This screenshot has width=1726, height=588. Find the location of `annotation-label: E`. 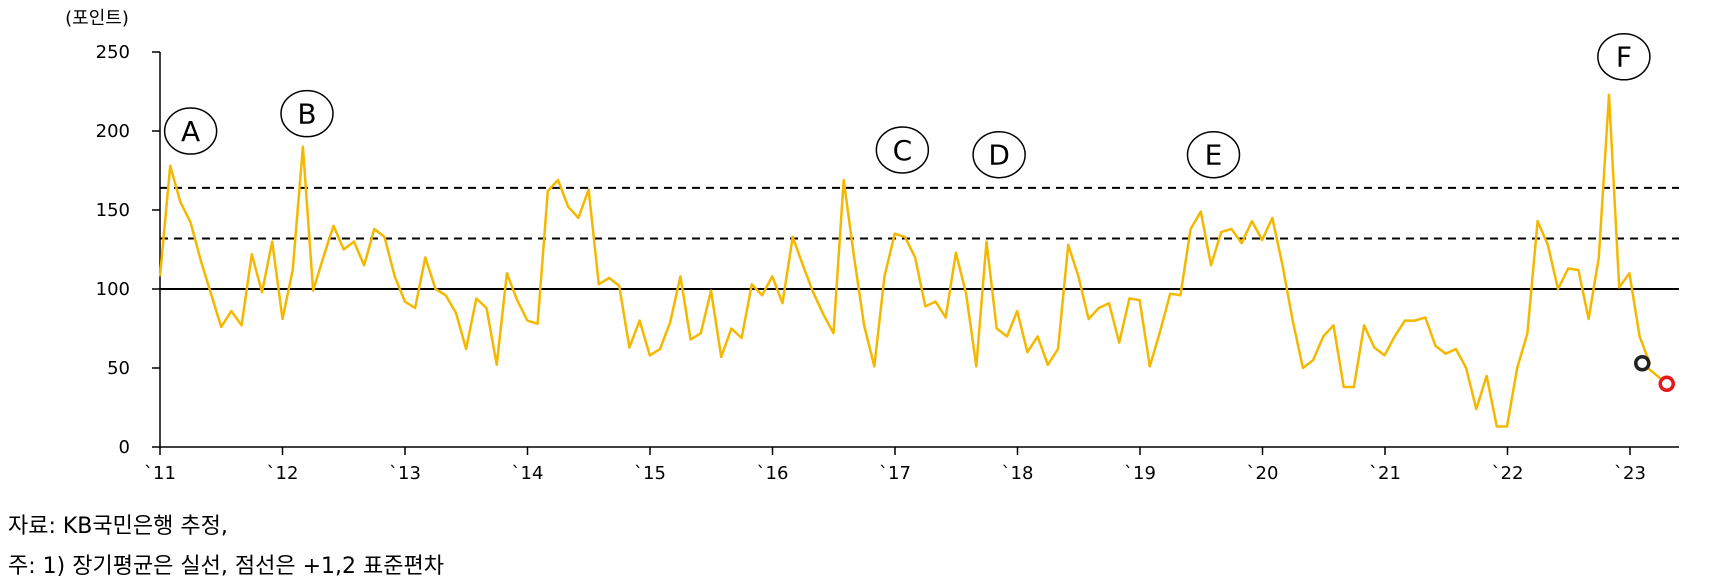

annotation-label: E is located at coordinates (1214, 155).